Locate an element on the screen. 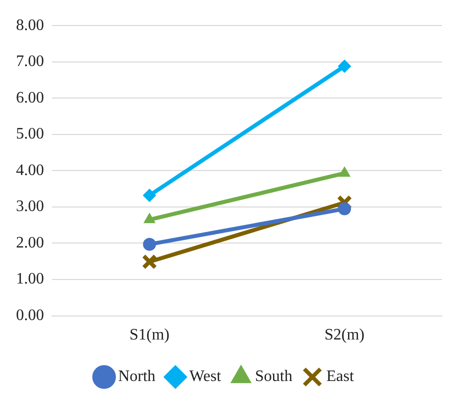 The width and height of the screenshot is (462, 403). legend-label: South is located at coordinates (273, 377).